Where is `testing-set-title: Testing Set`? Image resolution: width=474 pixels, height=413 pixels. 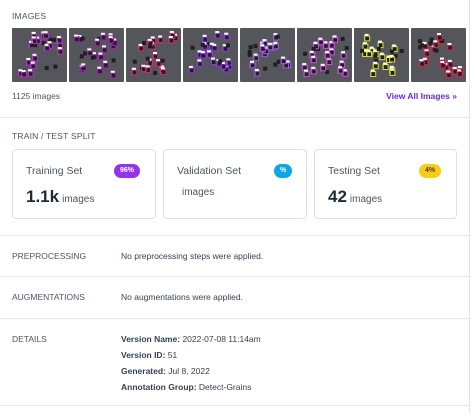
testing-set-title: Testing Set is located at coordinates (354, 171).